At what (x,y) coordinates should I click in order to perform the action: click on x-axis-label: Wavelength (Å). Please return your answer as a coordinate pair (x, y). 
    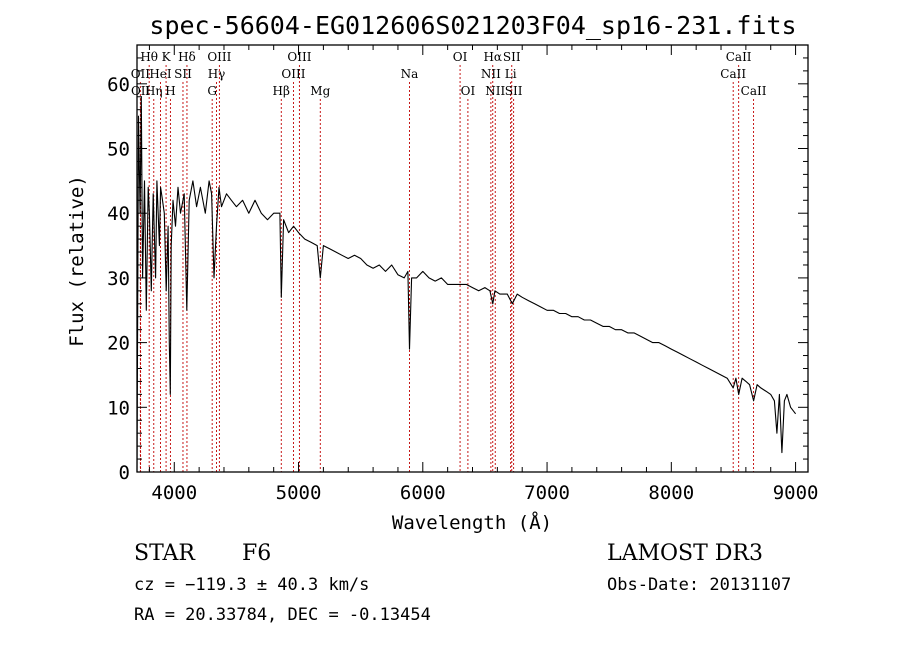
    Looking at the image, I should click on (472, 522).